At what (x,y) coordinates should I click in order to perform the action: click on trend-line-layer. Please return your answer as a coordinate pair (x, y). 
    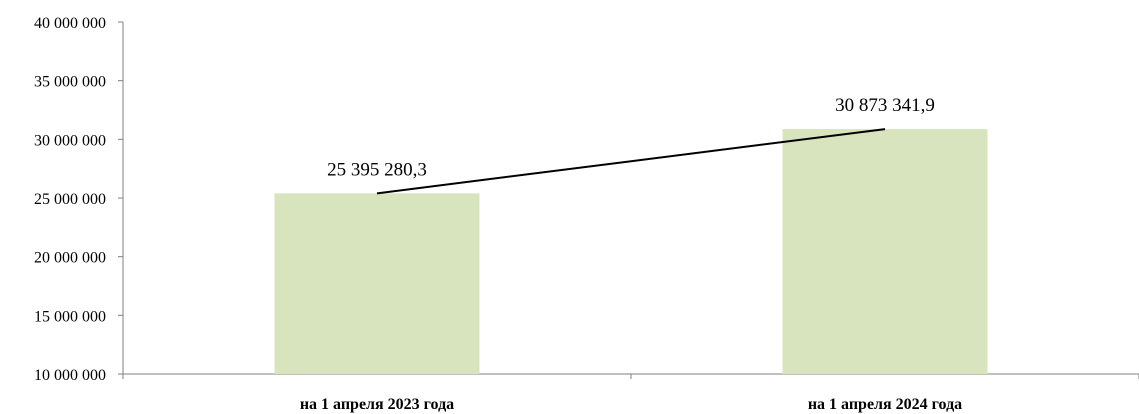
    Looking at the image, I should click on (631, 161).